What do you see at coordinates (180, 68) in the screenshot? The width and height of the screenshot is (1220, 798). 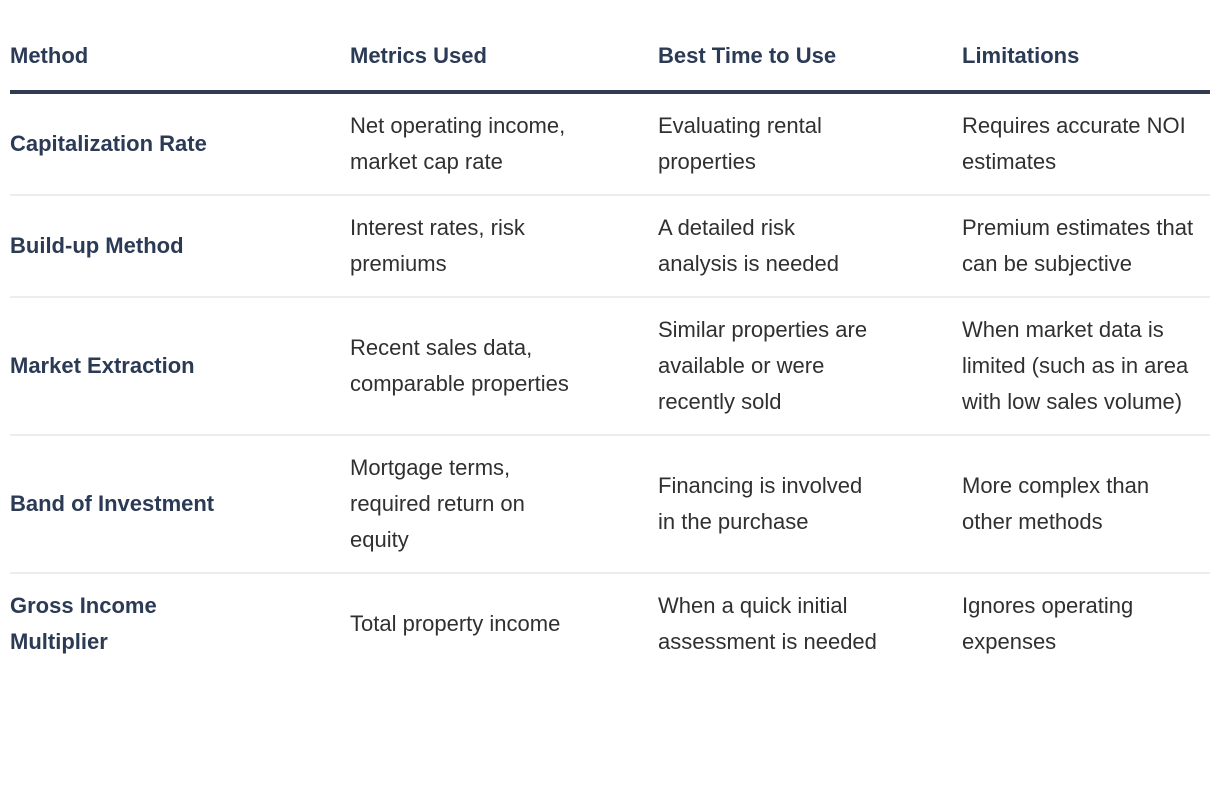 I see `column-header-method: Method` at bounding box center [180, 68].